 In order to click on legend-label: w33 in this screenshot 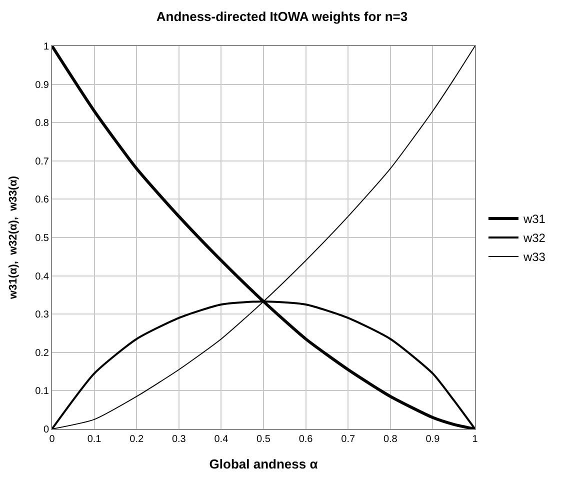, I will do `click(534, 257)`.